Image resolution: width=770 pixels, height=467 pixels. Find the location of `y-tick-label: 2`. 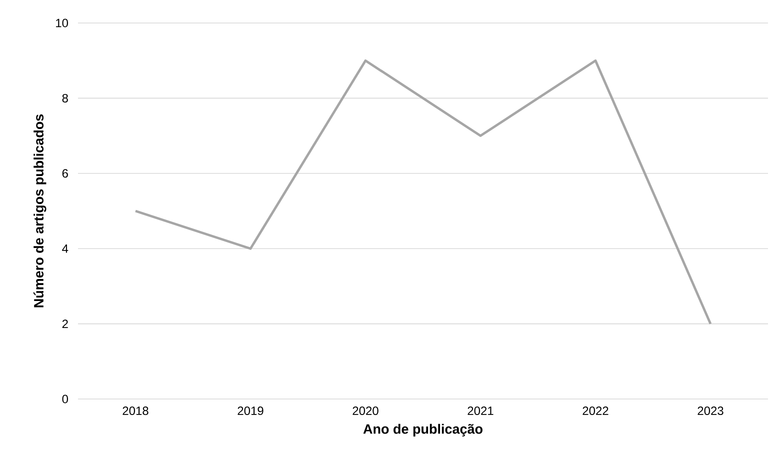

y-tick-label: 2 is located at coordinates (65, 324).